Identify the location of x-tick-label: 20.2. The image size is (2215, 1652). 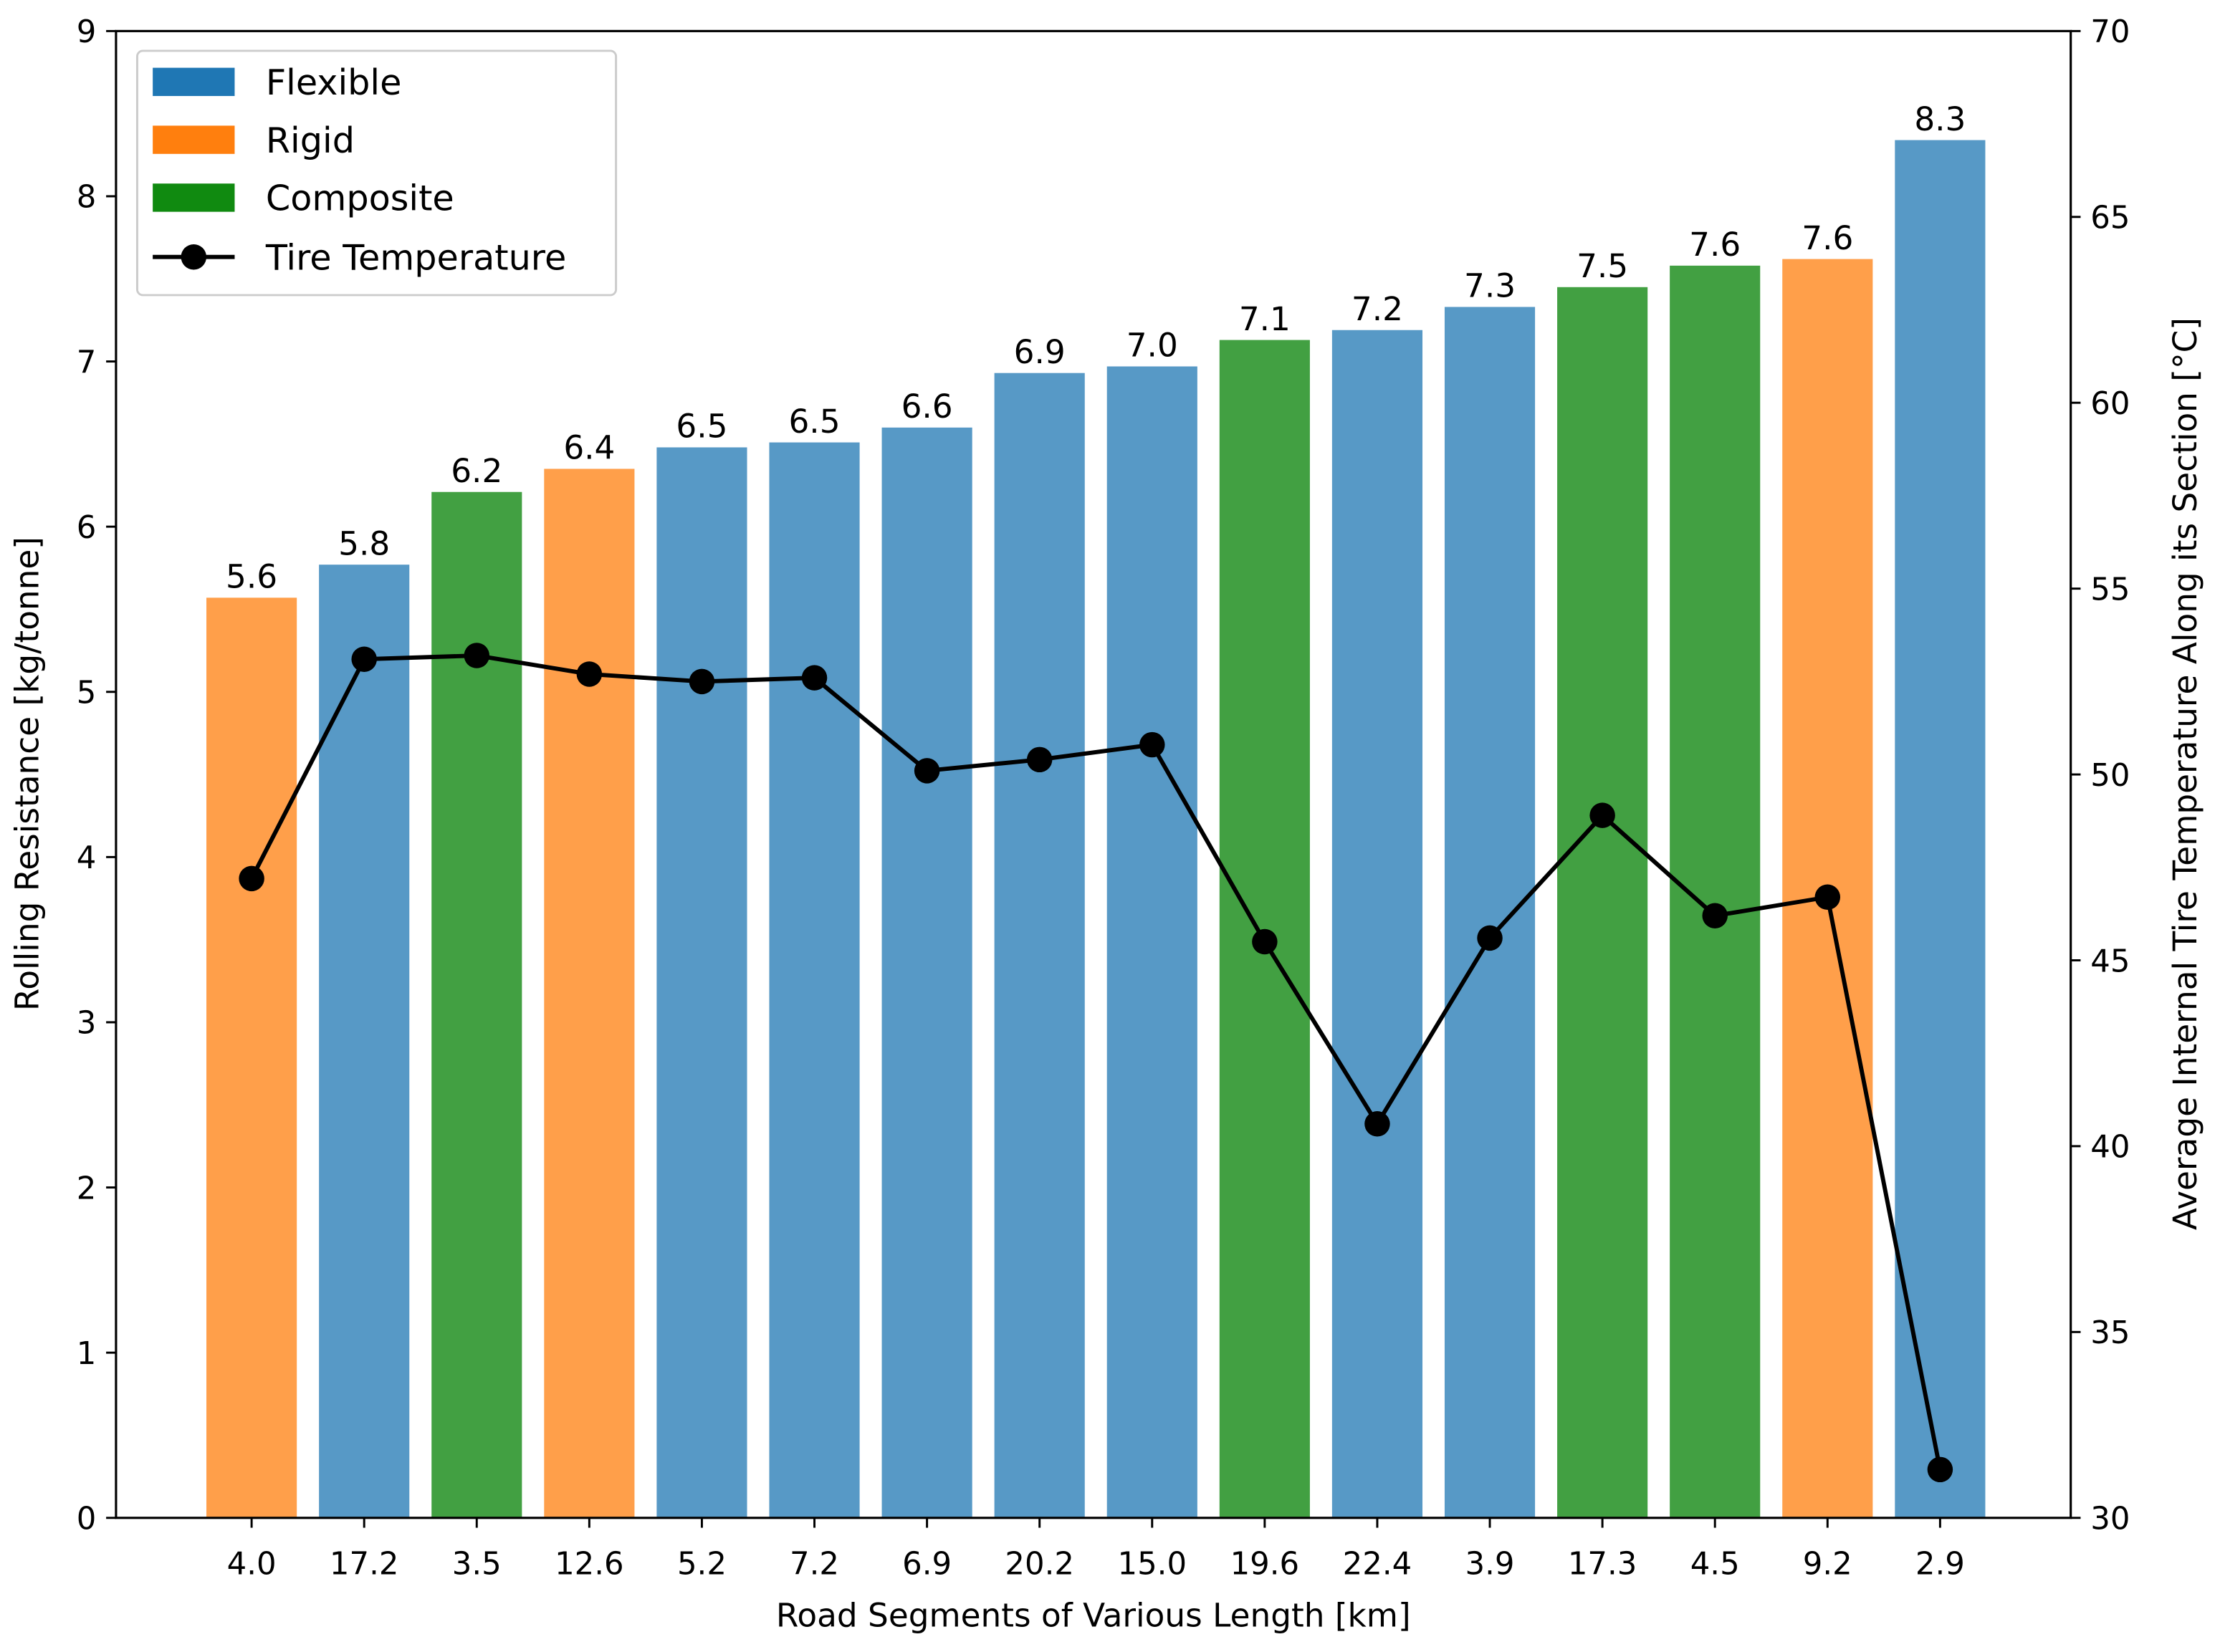
(1039, 1565).